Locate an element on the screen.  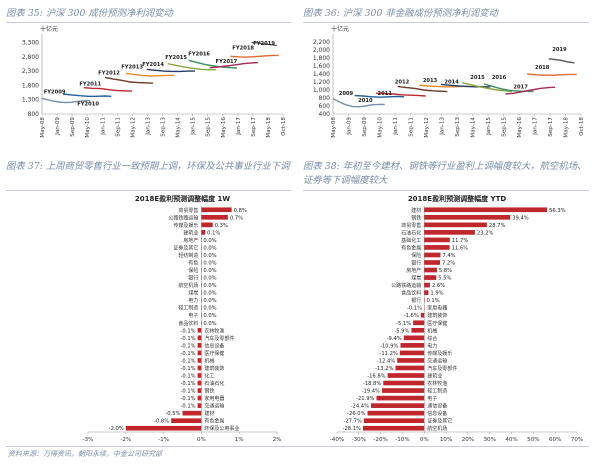
category-label: 保险 is located at coordinates (193, 270).